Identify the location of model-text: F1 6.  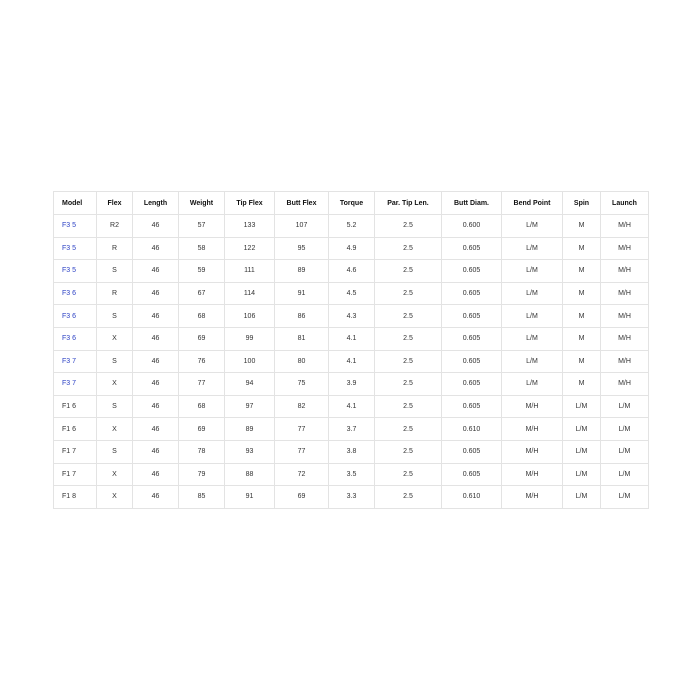
(69, 429).